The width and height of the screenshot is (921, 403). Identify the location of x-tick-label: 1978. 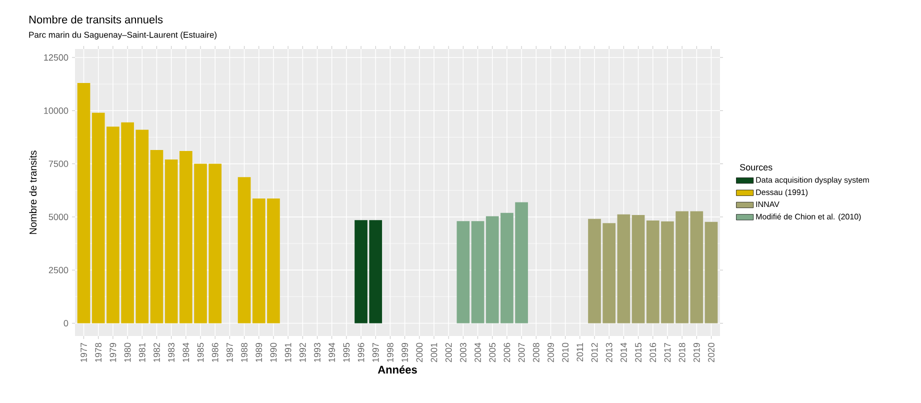
(98, 352).